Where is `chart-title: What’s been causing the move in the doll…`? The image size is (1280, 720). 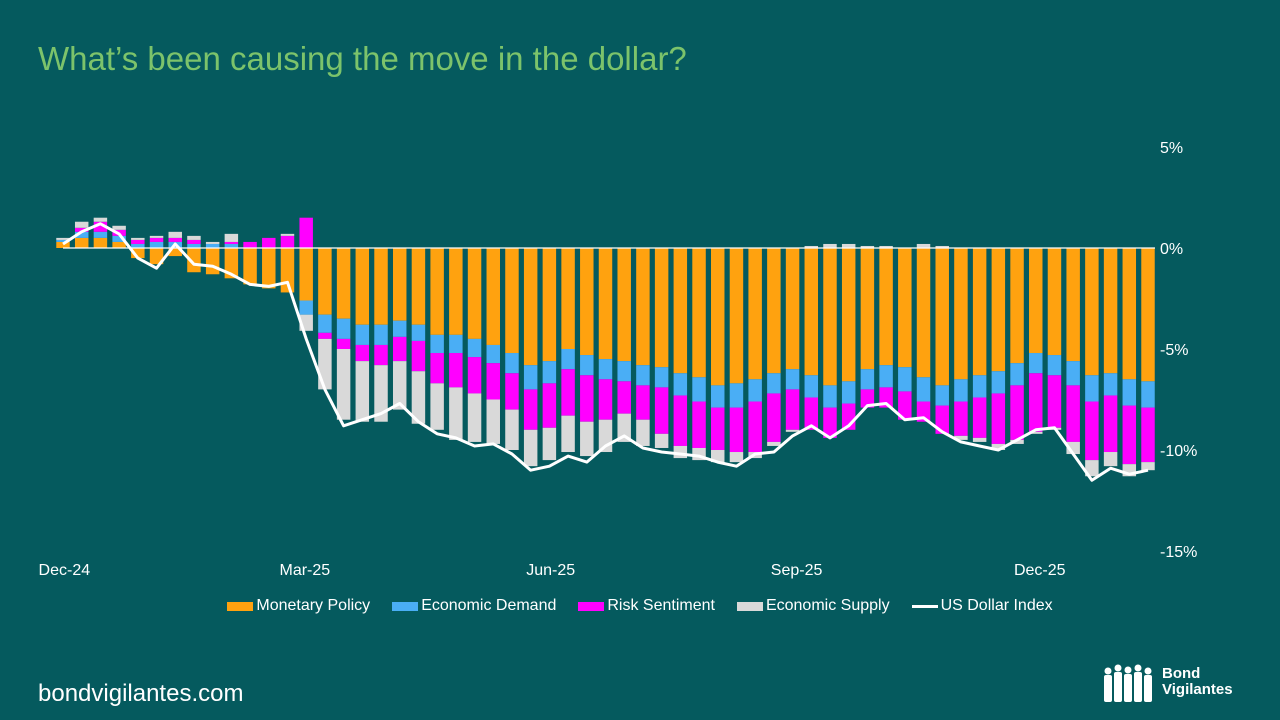 chart-title: What’s been causing the move in the doll… is located at coordinates (362, 58).